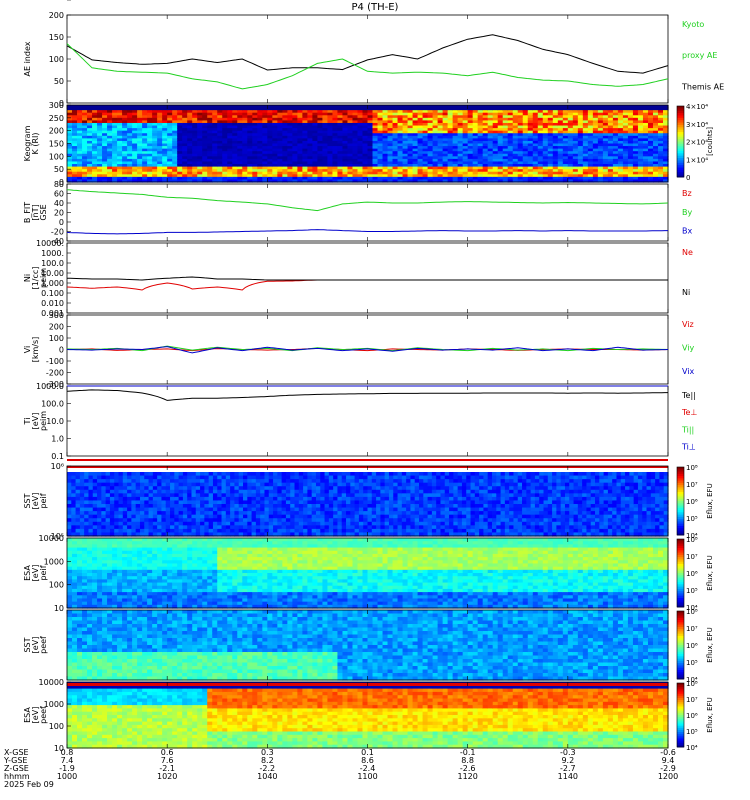 The image size is (750, 800). What do you see at coordinates (687, 212) in the screenshot?
I see `bfield-legend-entry: By` at bounding box center [687, 212].